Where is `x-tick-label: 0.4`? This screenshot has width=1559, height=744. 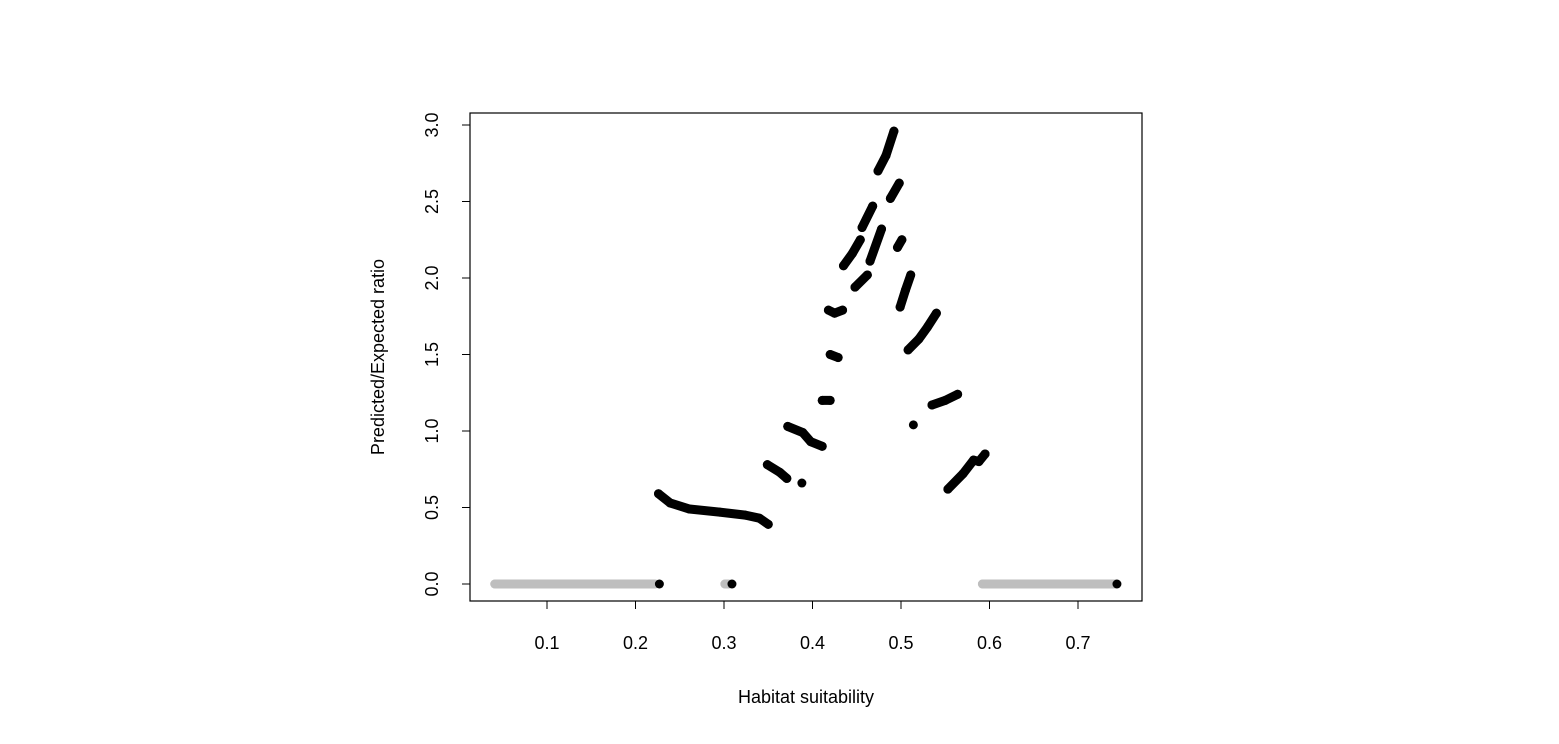
x-tick-label: 0.4 is located at coordinates (812, 643).